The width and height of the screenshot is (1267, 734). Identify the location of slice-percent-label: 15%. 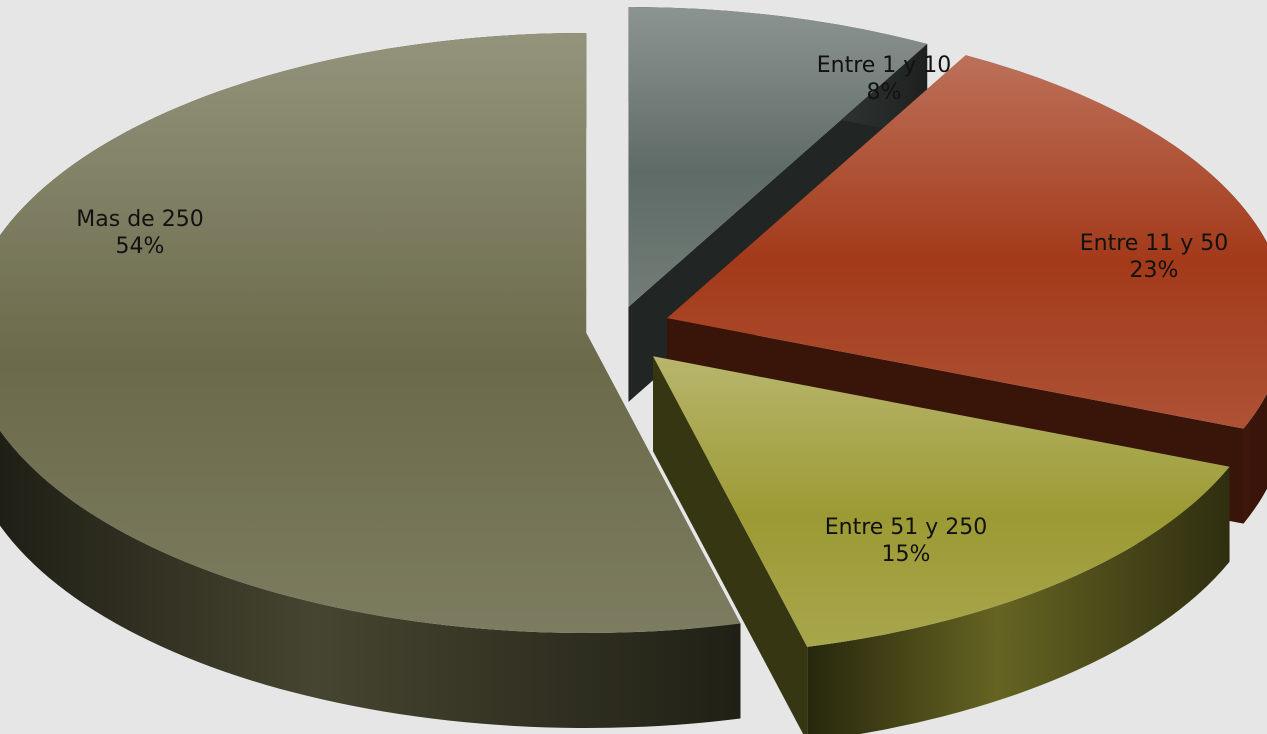
(906, 554).